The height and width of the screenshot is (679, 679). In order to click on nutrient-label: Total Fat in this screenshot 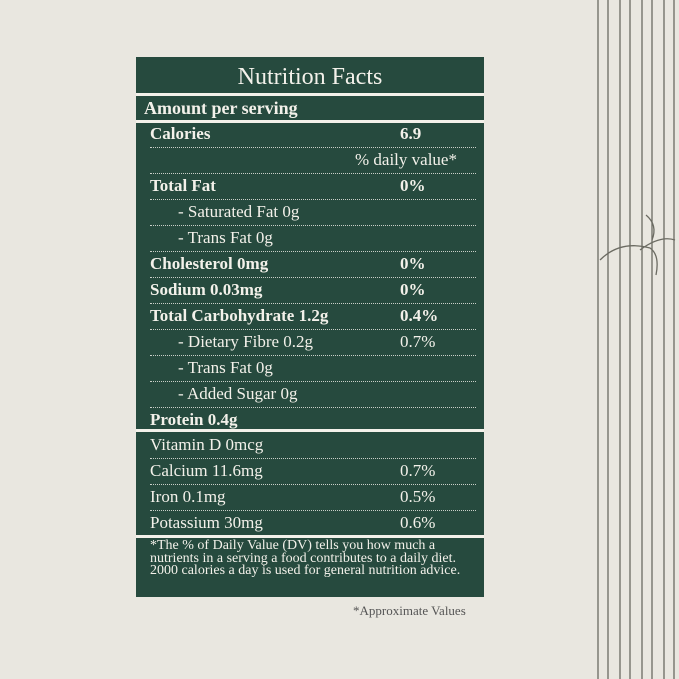, I will do `click(183, 185)`.